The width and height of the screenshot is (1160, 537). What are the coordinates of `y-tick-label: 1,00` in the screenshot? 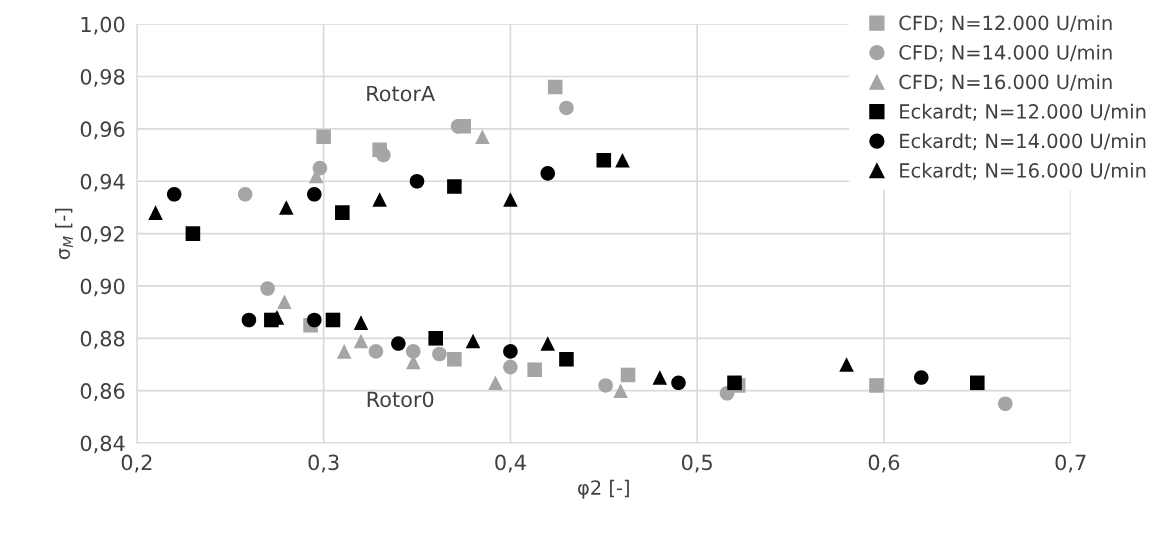 It's located at (103, 25).